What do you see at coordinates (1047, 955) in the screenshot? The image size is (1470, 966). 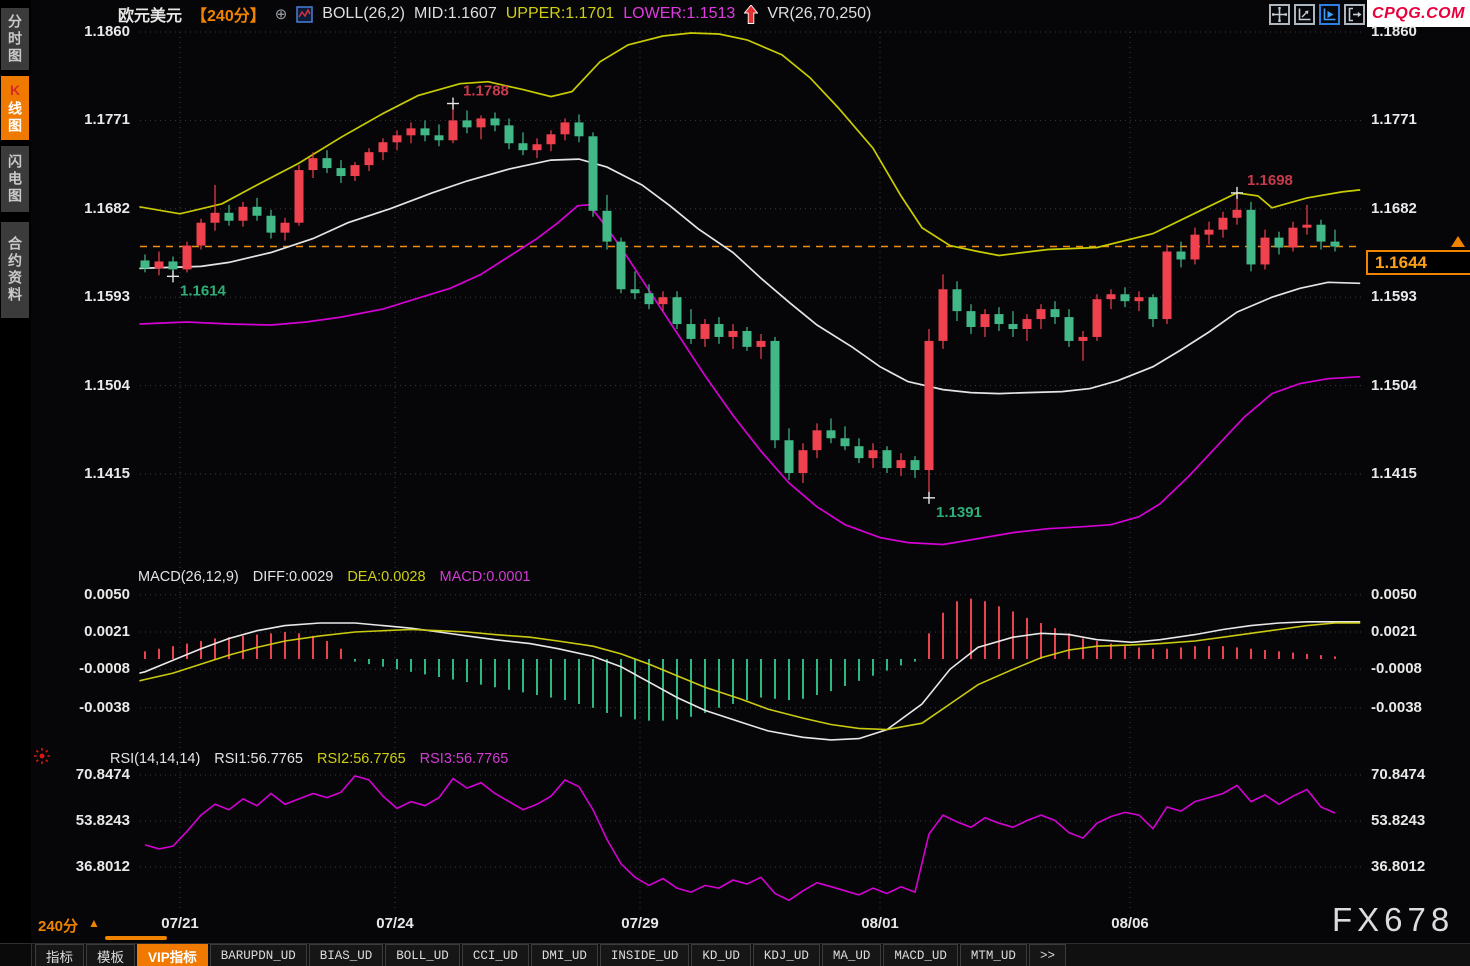 I see `tab--: >>` at bounding box center [1047, 955].